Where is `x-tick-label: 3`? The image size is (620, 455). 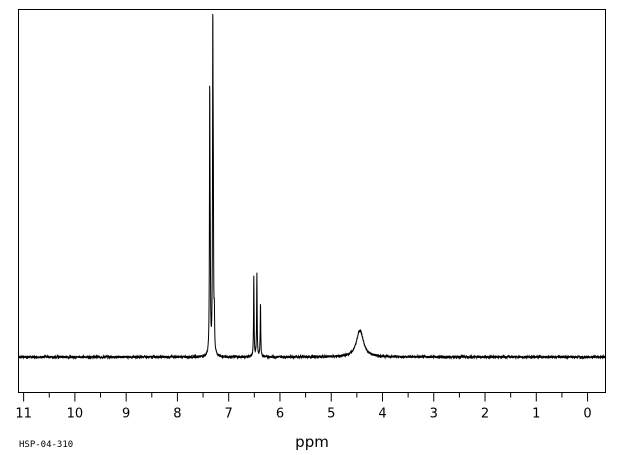
x-tick-label: 3 is located at coordinates (434, 414).